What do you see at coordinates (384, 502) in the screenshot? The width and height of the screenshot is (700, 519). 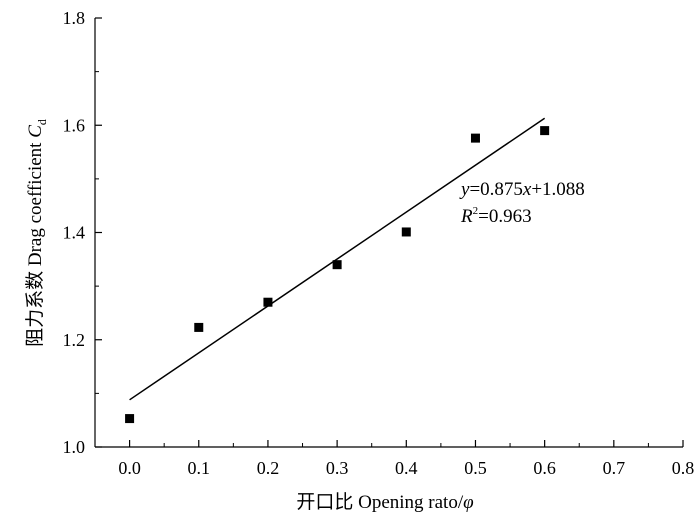 I see `x-axis-title: 开口比 Opening rato/φ` at bounding box center [384, 502].